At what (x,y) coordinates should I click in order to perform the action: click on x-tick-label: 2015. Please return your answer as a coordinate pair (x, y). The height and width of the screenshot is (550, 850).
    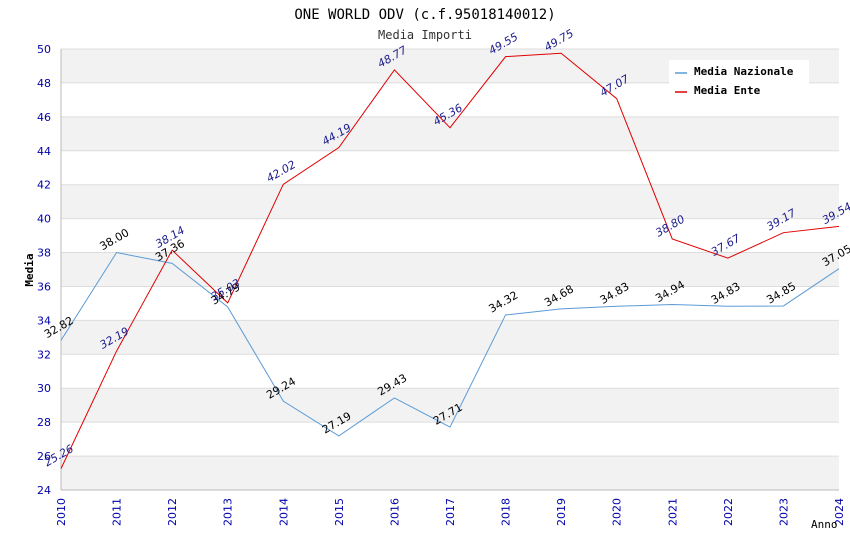
    Looking at the image, I should click on (339, 512).